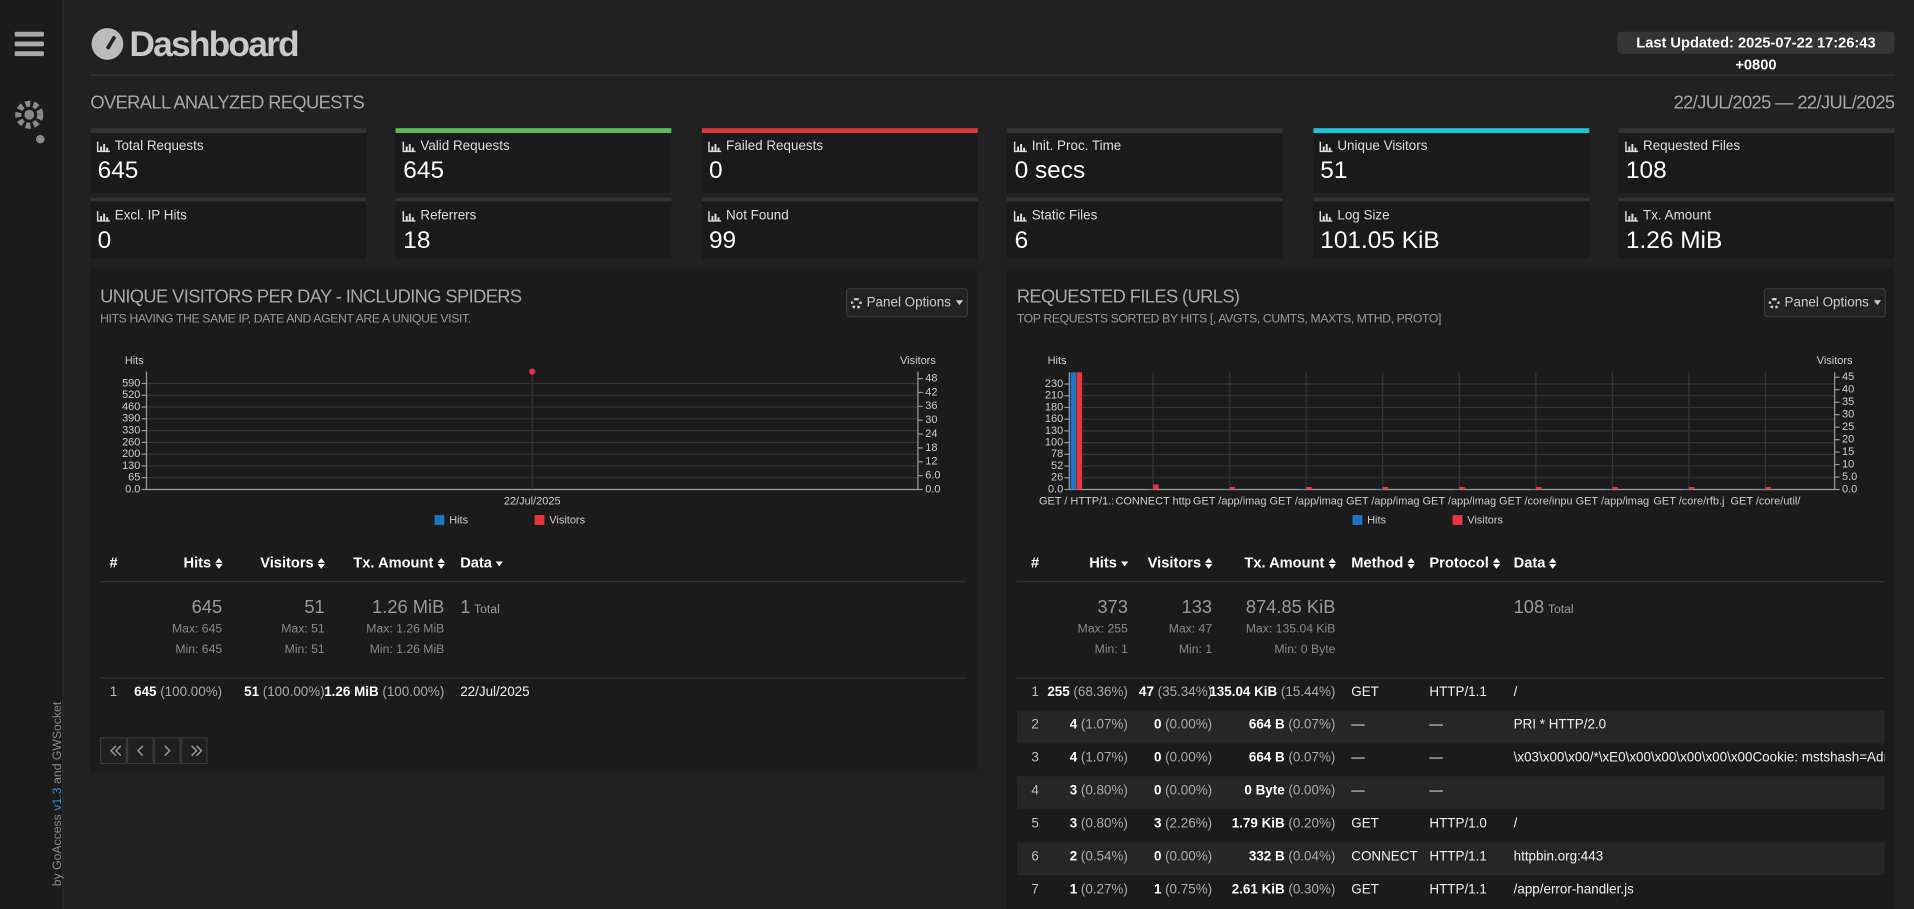 This screenshot has width=1914, height=909. I want to click on row-stripe, so click(1450, 726).